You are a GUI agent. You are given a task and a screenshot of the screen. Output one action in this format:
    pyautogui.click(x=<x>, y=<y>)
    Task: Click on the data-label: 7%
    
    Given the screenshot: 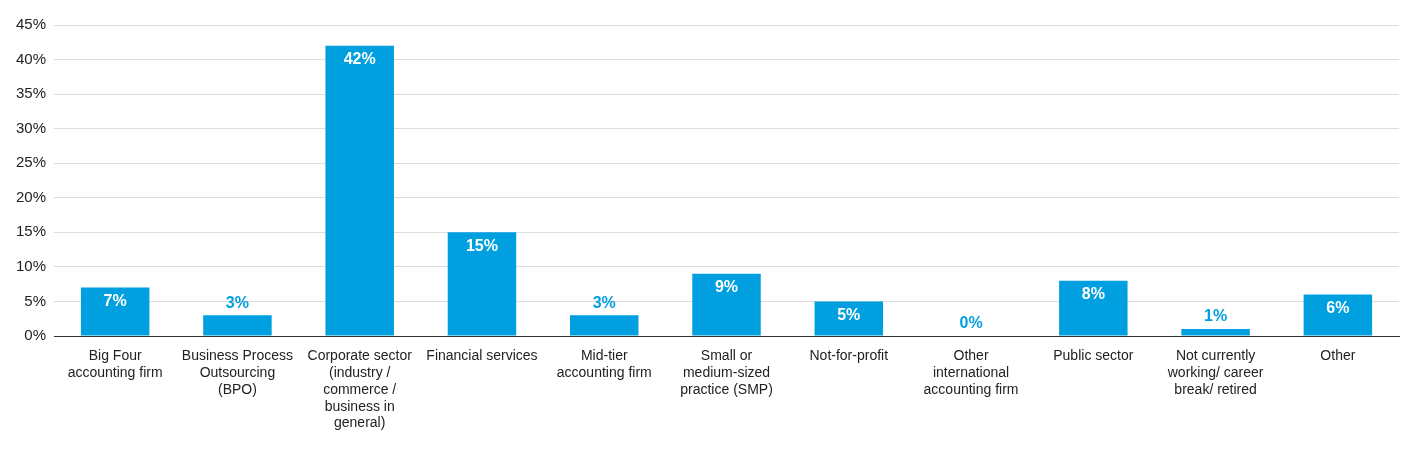 What is the action you would take?
    pyautogui.click(x=115, y=301)
    